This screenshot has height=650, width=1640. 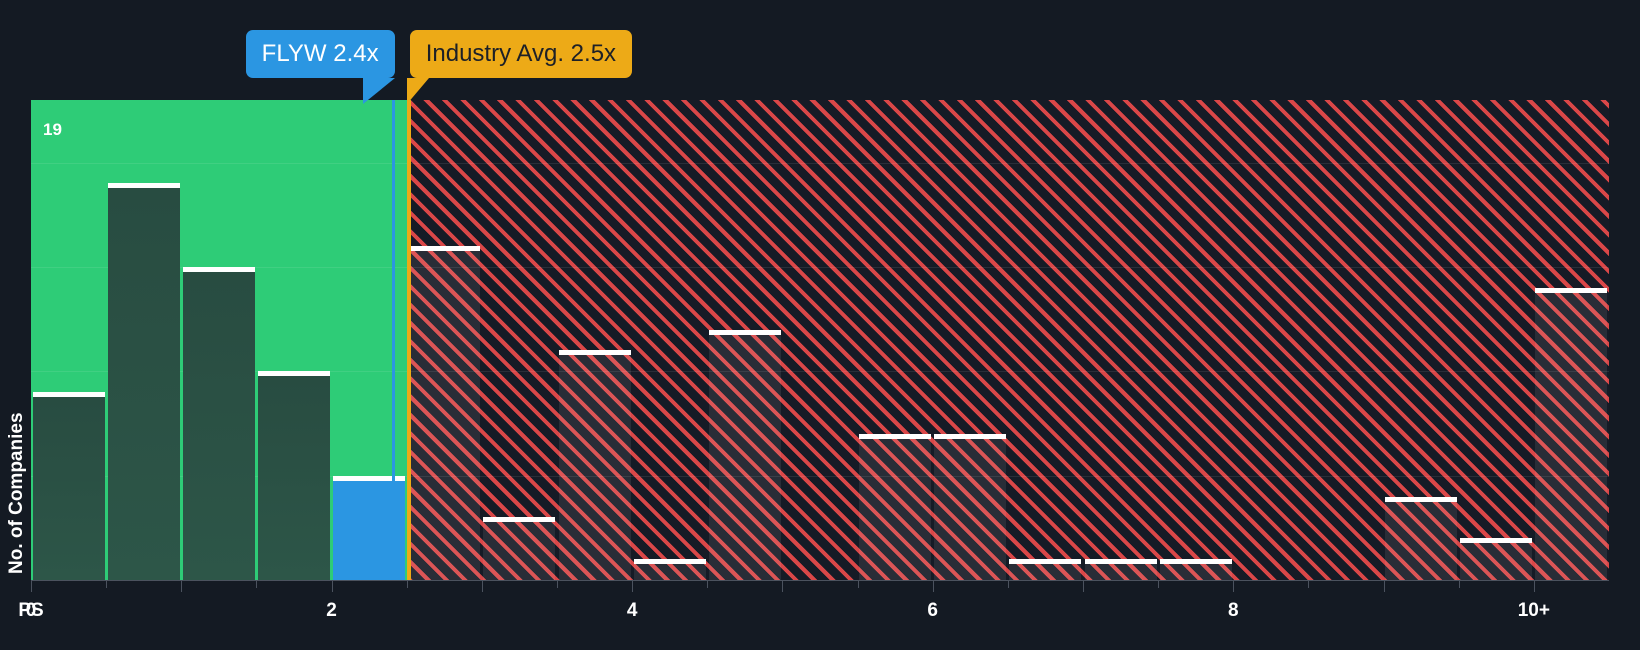 What do you see at coordinates (52, 129) in the screenshot?
I see `max-value-label: 19` at bounding box center [52, 129].